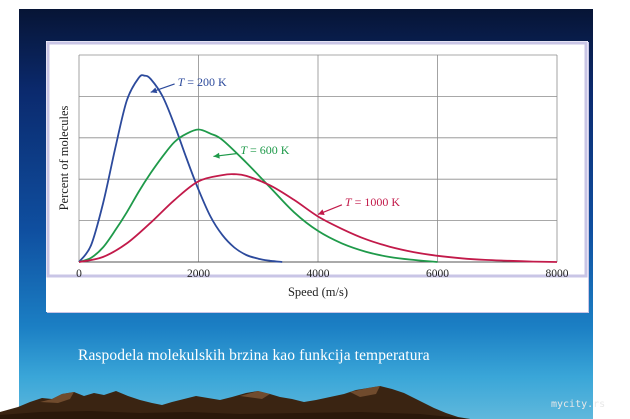  Describe the element at coordinates (557, 274) in the screenshot. I see `x-tick-label: 8000` at that location.